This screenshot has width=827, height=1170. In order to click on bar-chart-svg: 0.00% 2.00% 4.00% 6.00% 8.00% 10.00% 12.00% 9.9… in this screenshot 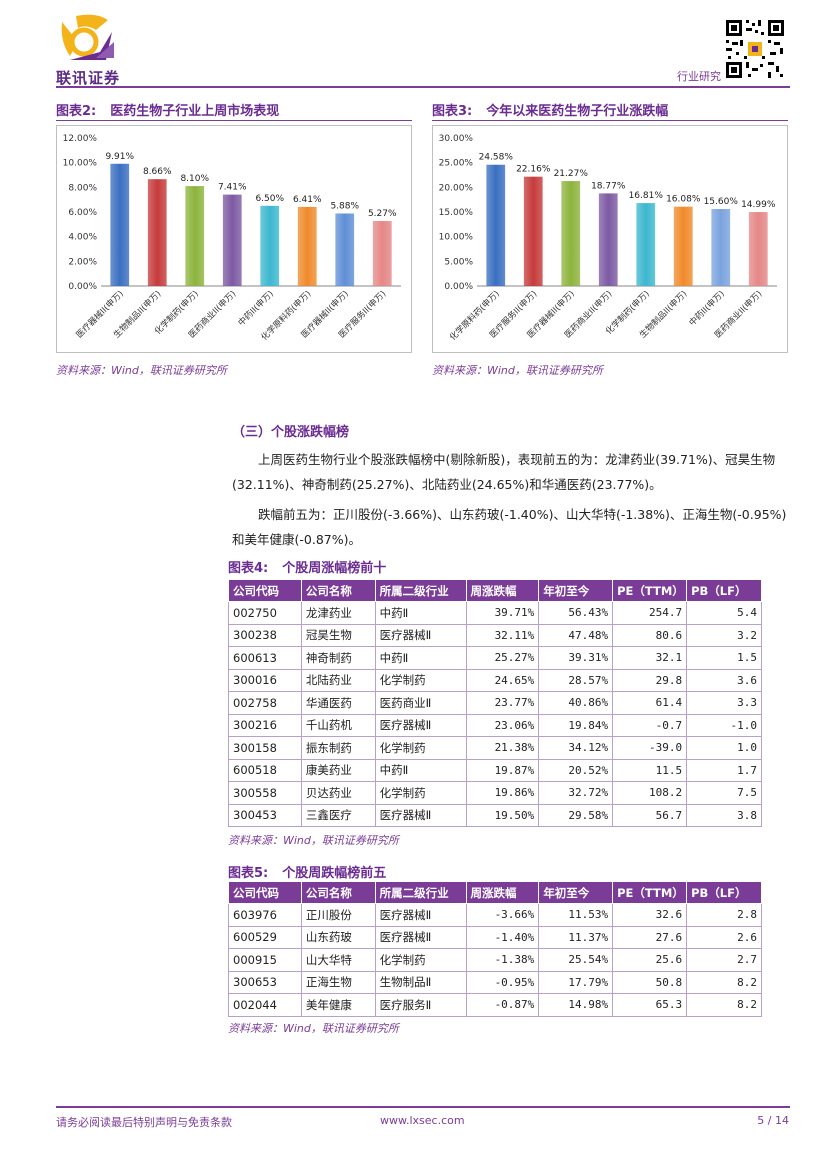, I will do `click(232, 238)`.